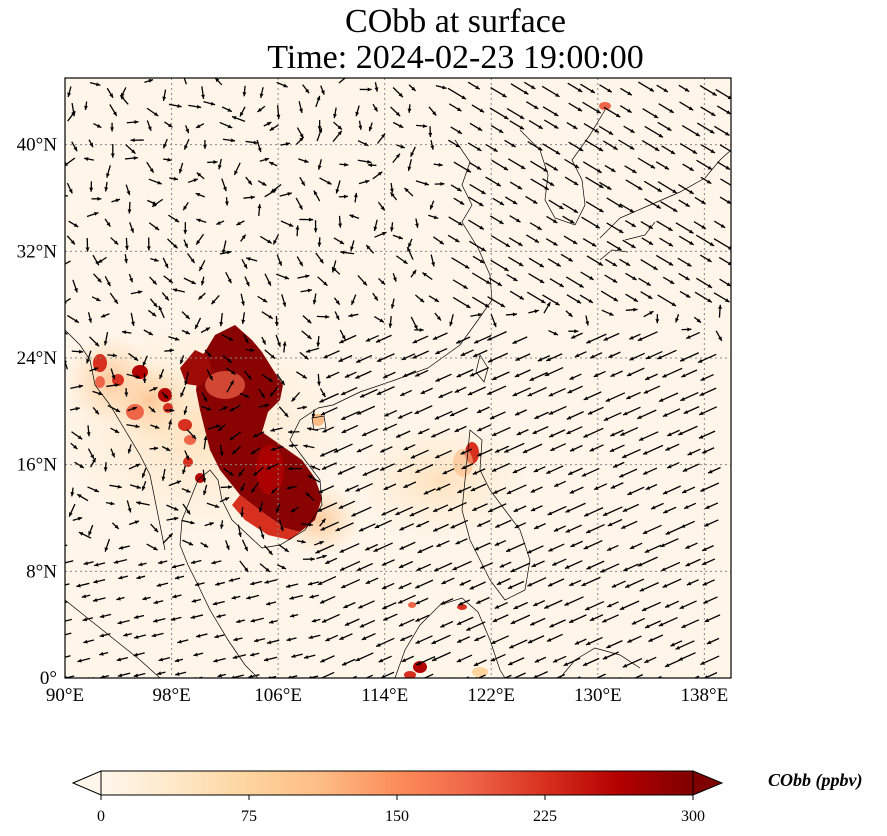 This screenshot has width=887, height=836. What do you see at coordinates (482, 368) in the screenshot?
I see `coastline-taiwan` at bounding box center [482, 368].